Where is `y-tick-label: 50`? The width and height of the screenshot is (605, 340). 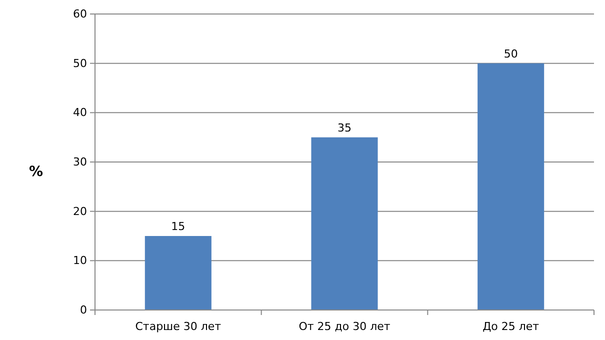 y-tick-label: 50 is located at coordinates (80, 63).